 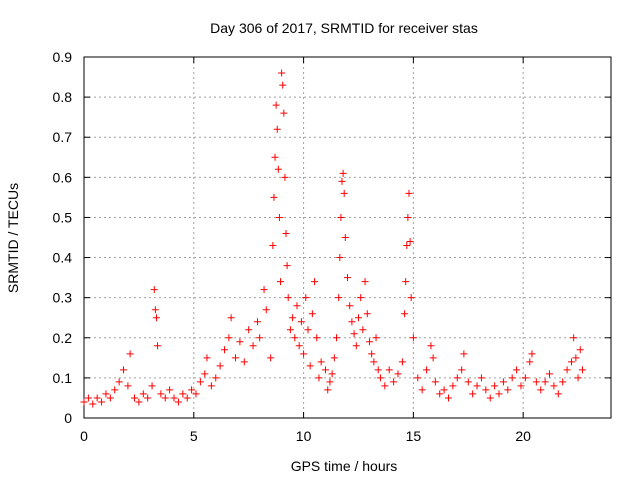 What do you see at coordinates (68, 418) in the screenshot?
I see `y-tick-label: 0` at bounding box center [68, 418].